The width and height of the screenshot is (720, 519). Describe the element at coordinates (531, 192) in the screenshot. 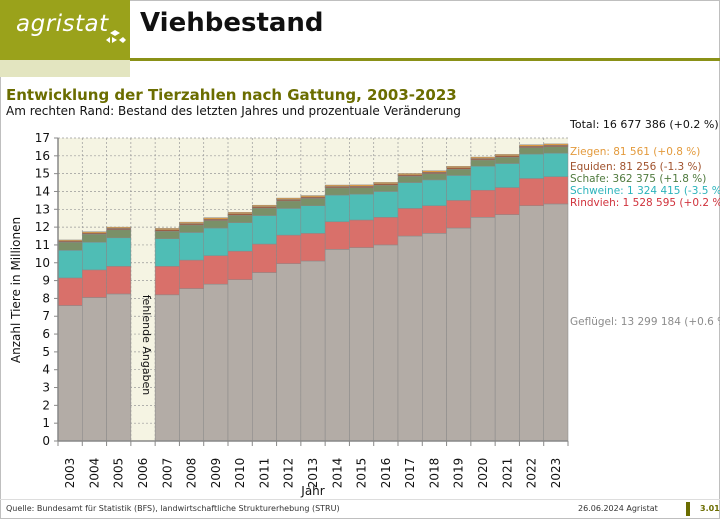

I see `bar-segment-rindvieh-2022` at that location.